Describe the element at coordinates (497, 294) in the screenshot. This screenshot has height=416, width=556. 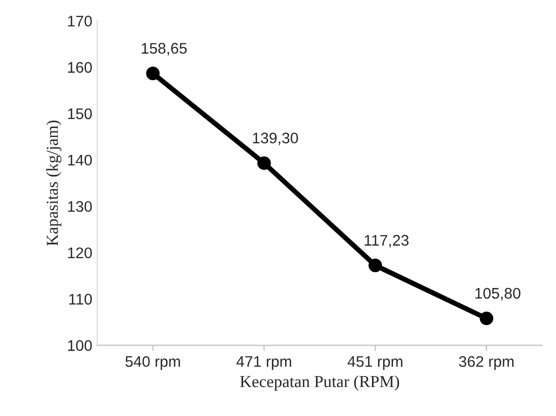
I see `data-label: 105,80` at that location.